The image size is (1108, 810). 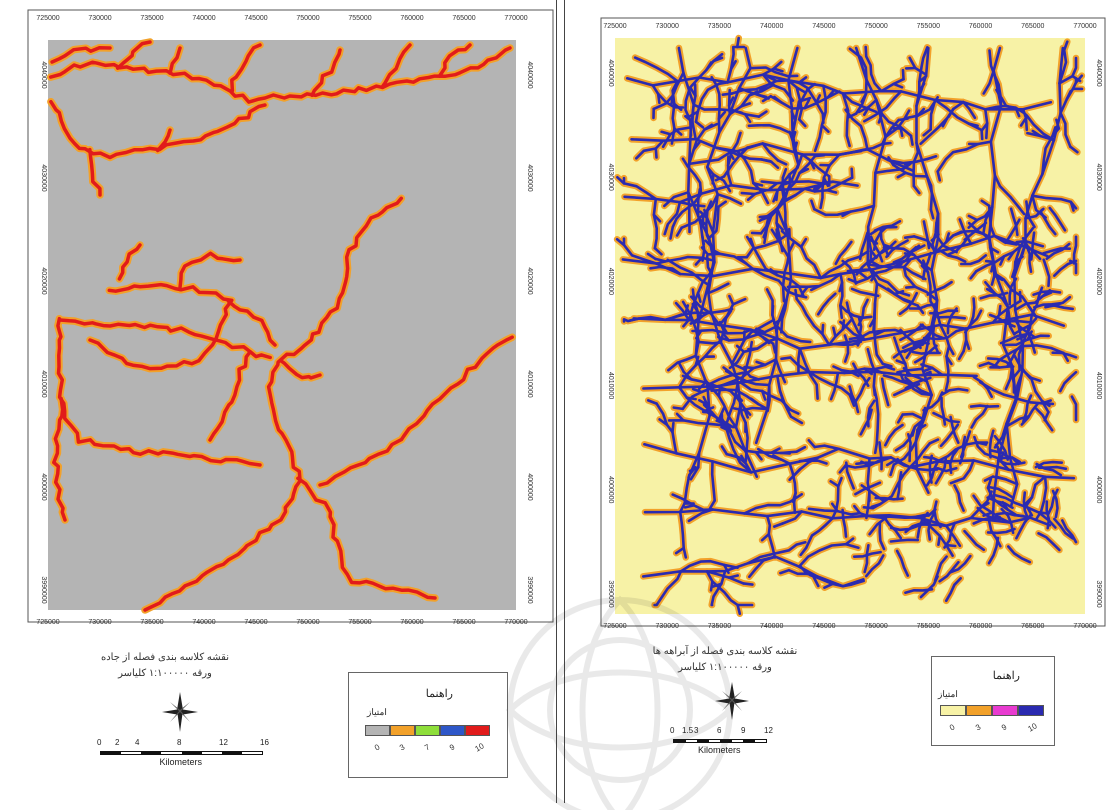 I want to click on legend-box: راهنما امتیاز 0 3 9 10, so click(x=993, y=701).